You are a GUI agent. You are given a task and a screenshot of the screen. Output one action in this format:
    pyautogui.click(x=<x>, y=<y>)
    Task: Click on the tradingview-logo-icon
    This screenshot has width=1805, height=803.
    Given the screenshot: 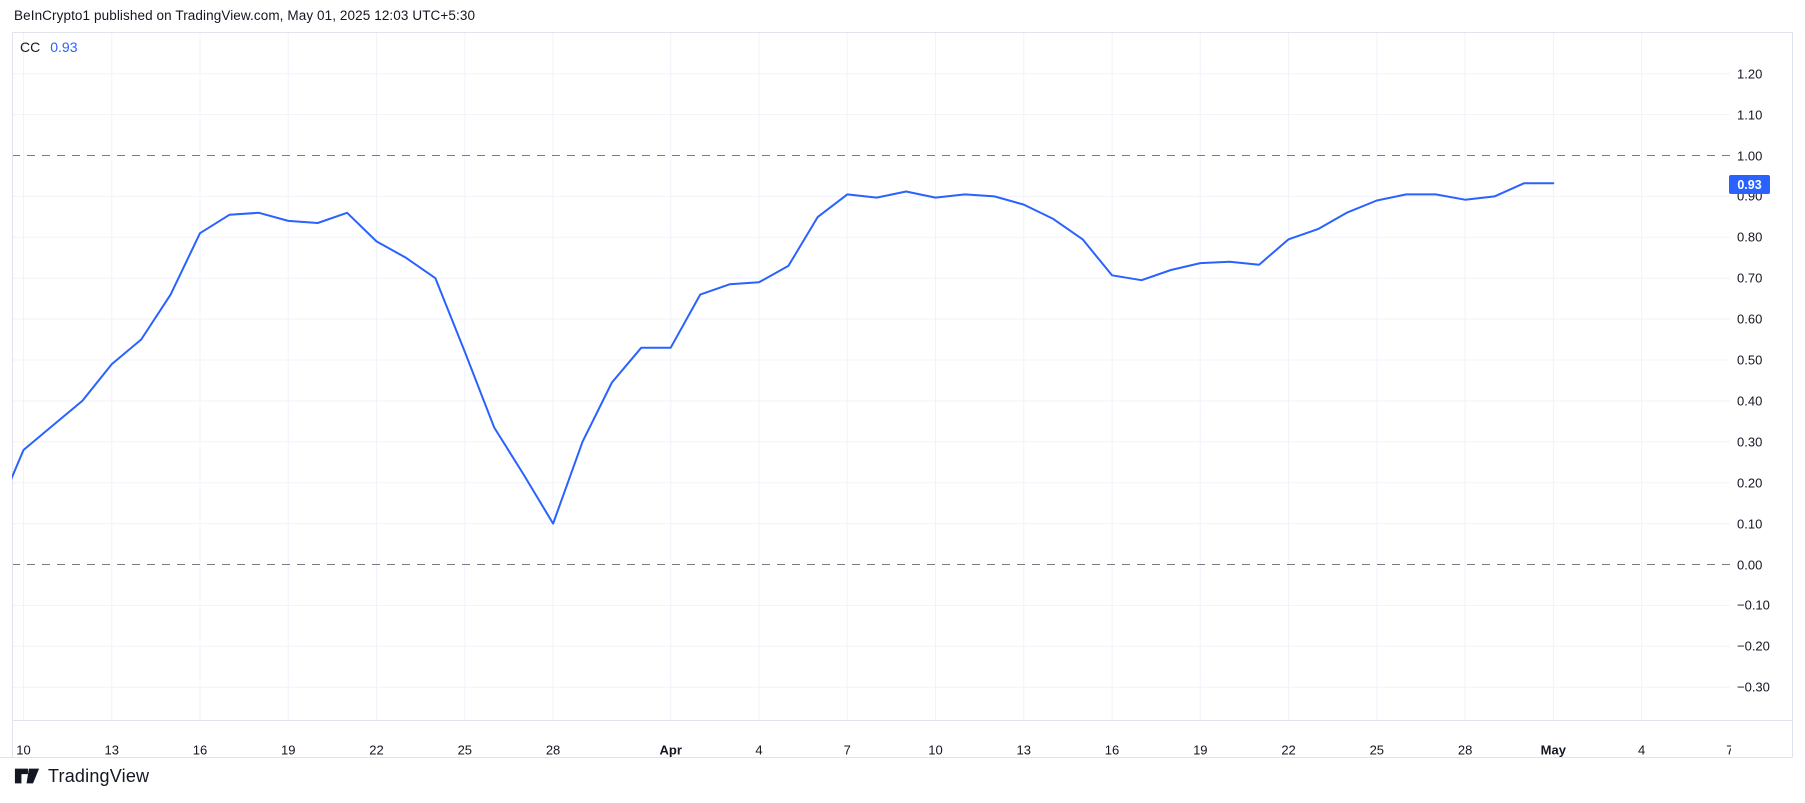 What is the action you would take?
    pyautogui.click(x=27, y=776)
    